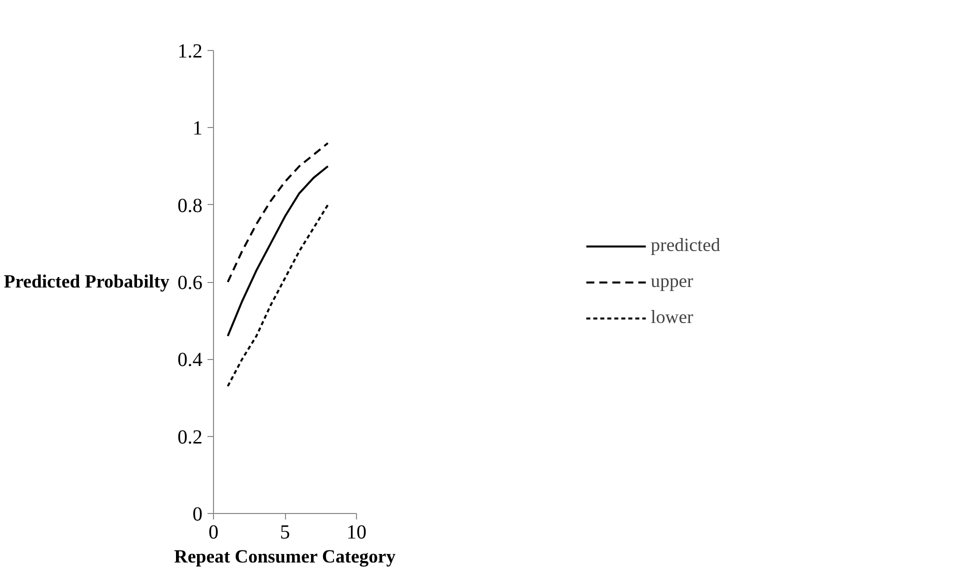 The image size is (958, 578). Describe the element at coordinates (285, 533) in the screenshot. I see `x-tick-label: 5` at that location.